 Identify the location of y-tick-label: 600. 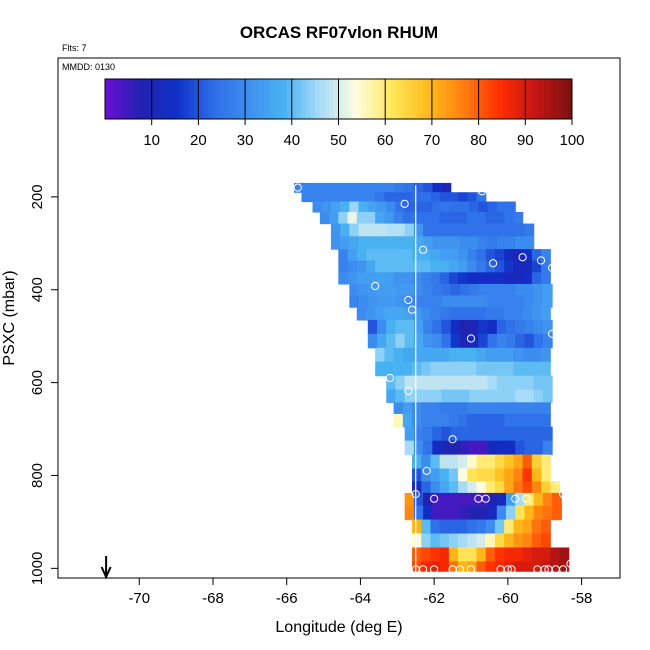
(37, 382).